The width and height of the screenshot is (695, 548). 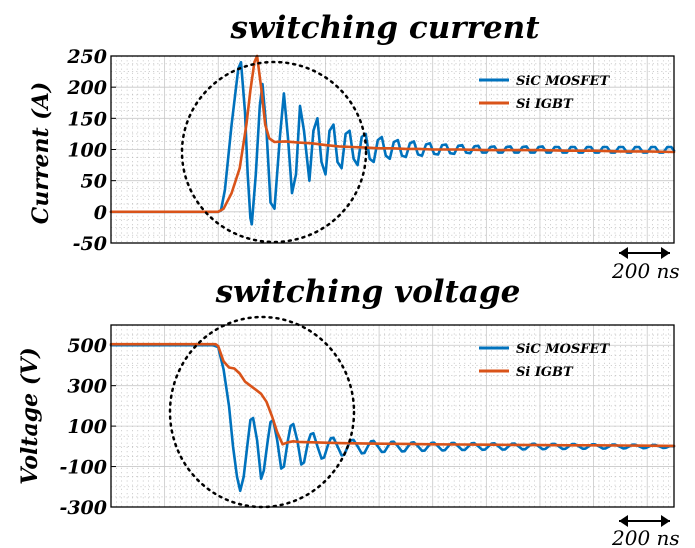 What do you see at coordinates (665, 253) in the screenshot?
I see `current-scale-arrowhead-right` at bounding box center [665, 253].